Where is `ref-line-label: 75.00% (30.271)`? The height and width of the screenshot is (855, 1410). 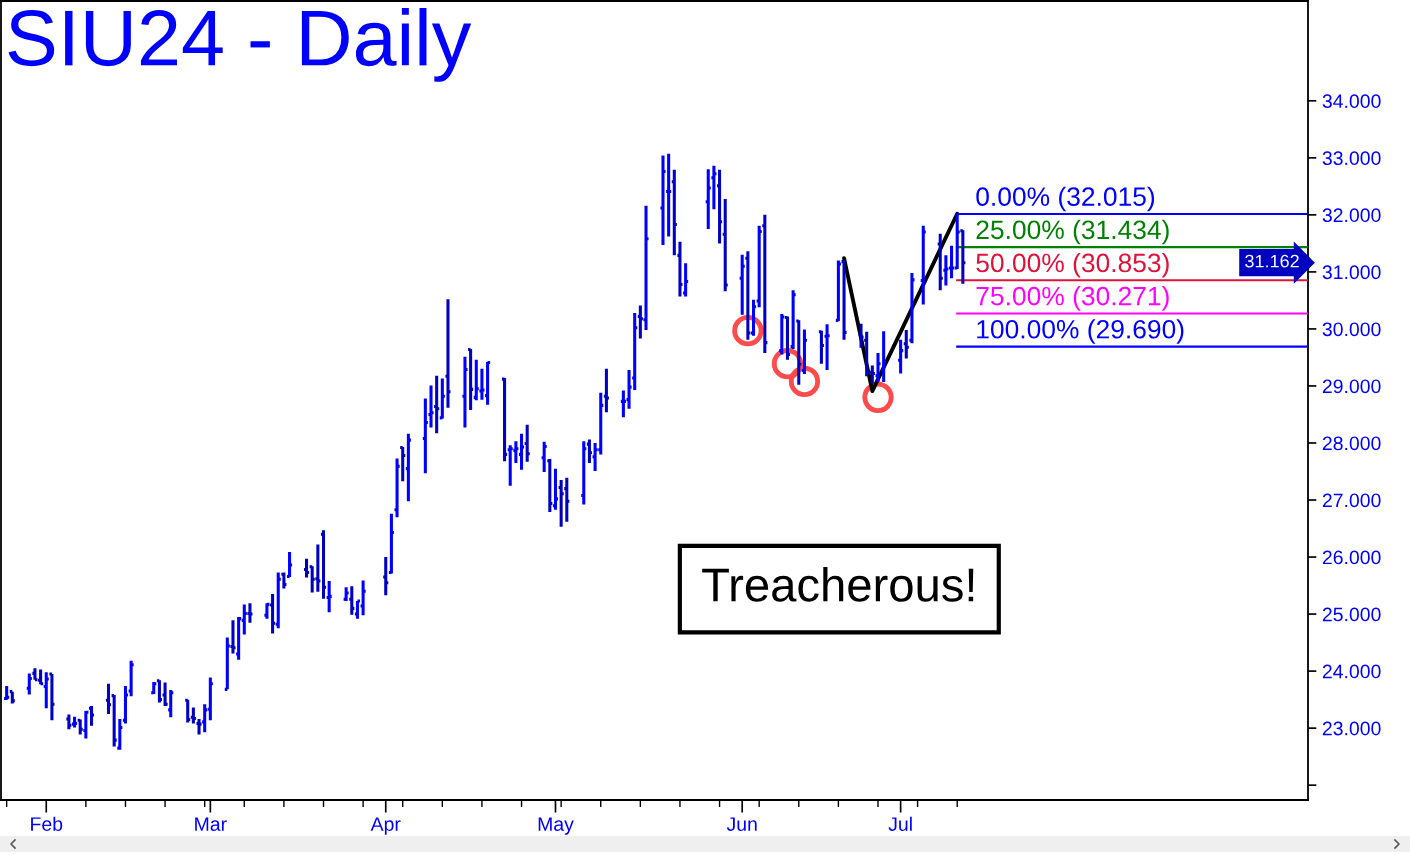 ref-line-label: 75.00% (30.271) is located at coordinates (1072, 298).